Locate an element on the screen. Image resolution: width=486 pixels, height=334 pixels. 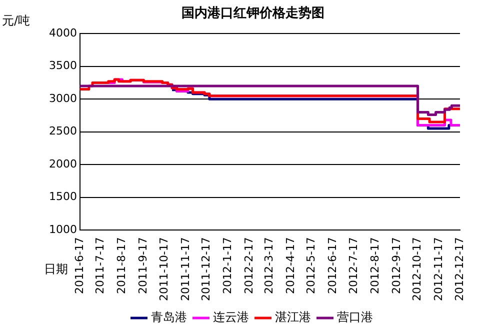
x-tick-label: 2011-6-17 is located at coordinates (79, 265).